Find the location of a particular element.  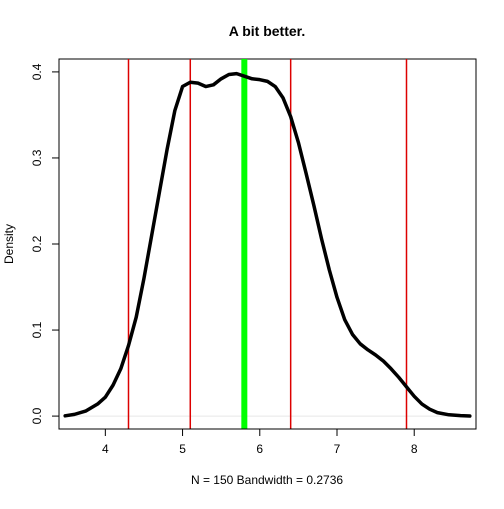

y-tick-label: 0.2 is located at coordinates (37, 243).